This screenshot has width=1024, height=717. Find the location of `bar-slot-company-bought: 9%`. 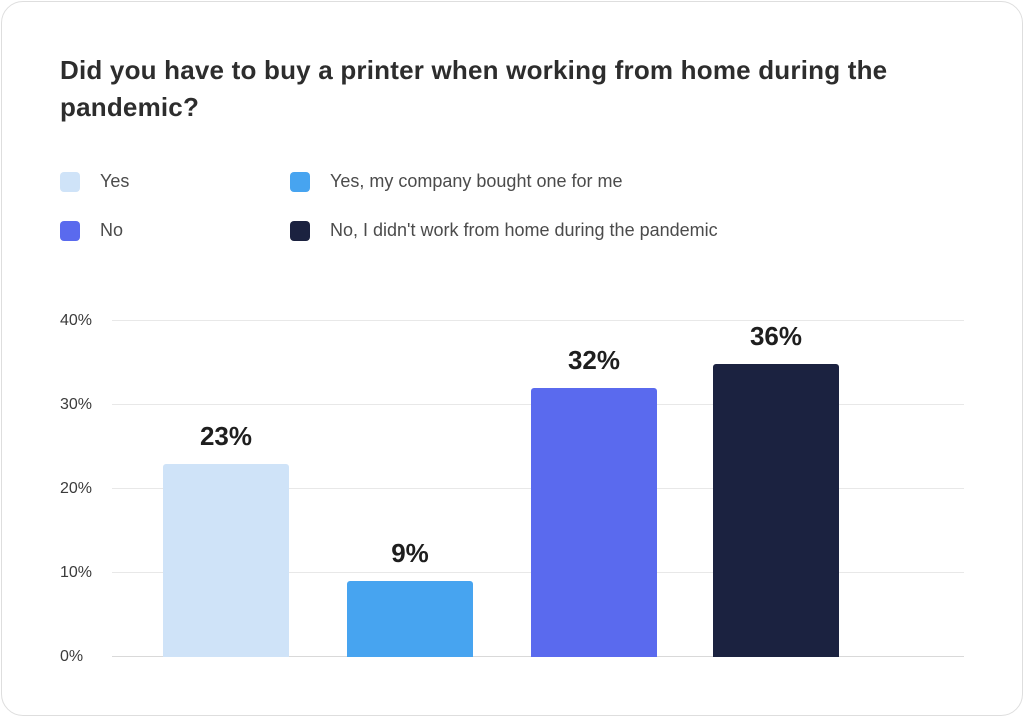

bar-slot-company-bought: 9% is located at coordinates (410, 489).